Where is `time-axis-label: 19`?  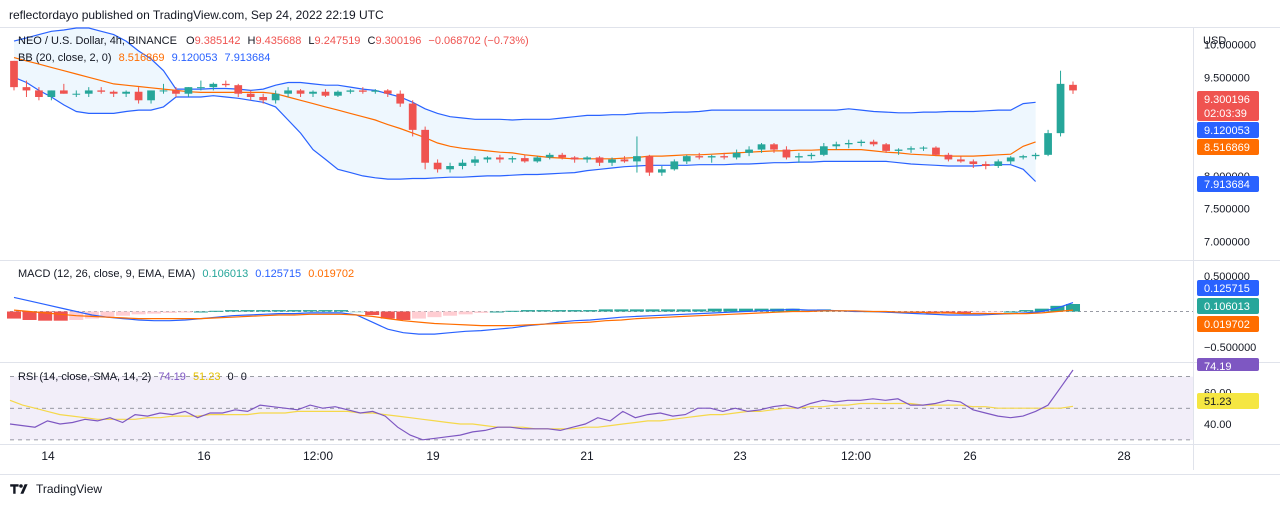 time-axis-label: 19 is located at coordinates (433, 456).